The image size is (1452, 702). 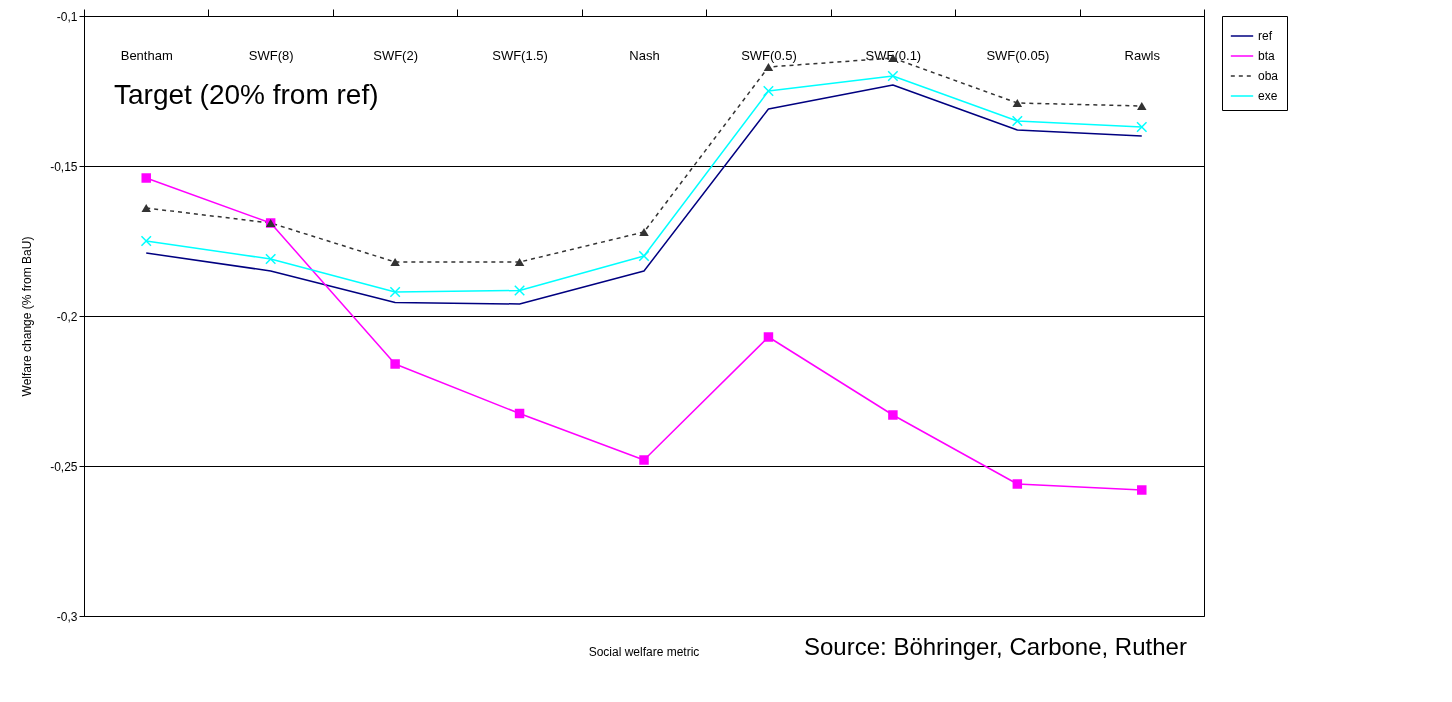 What do you see at coordinates (995, 646) in the screenshot?
I see `source-note: Source: Böhringer, Carbone, Ruther` at bounding box center [995, 646].